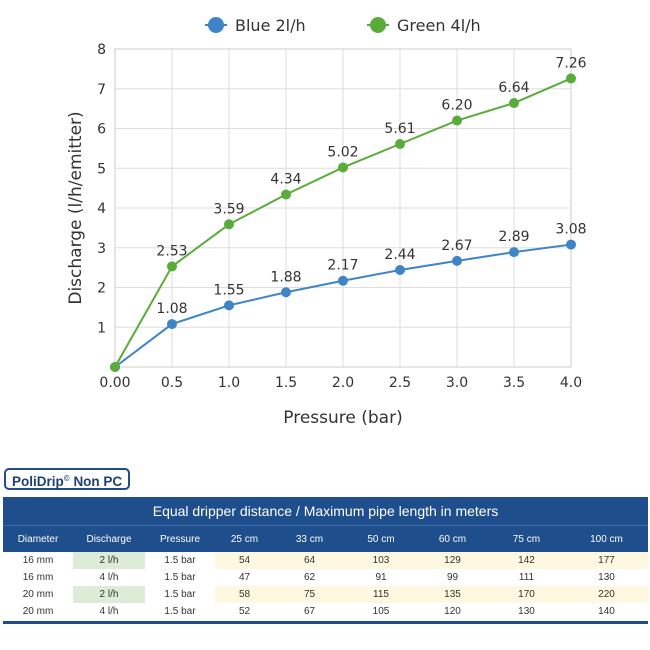  Describe the element at coordinates (606, 560) in the screenshot. I see `table-cell: 177` at that location.